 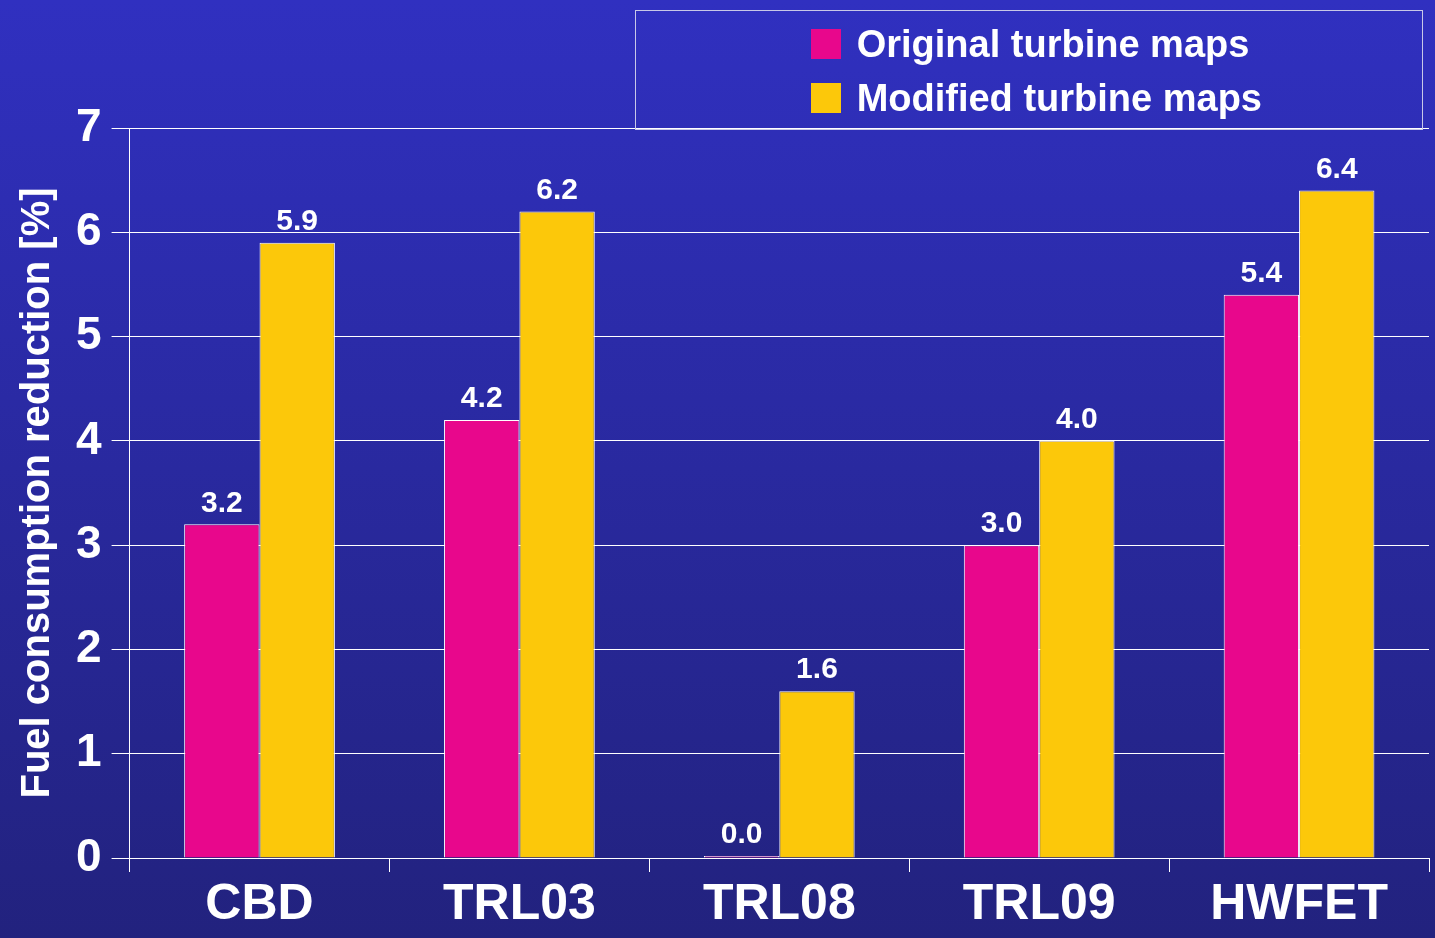 What do you see at coordinates (88, 541) in the screenshot?
I see `y-tick-label: 3` at bounding box center [88, 541].